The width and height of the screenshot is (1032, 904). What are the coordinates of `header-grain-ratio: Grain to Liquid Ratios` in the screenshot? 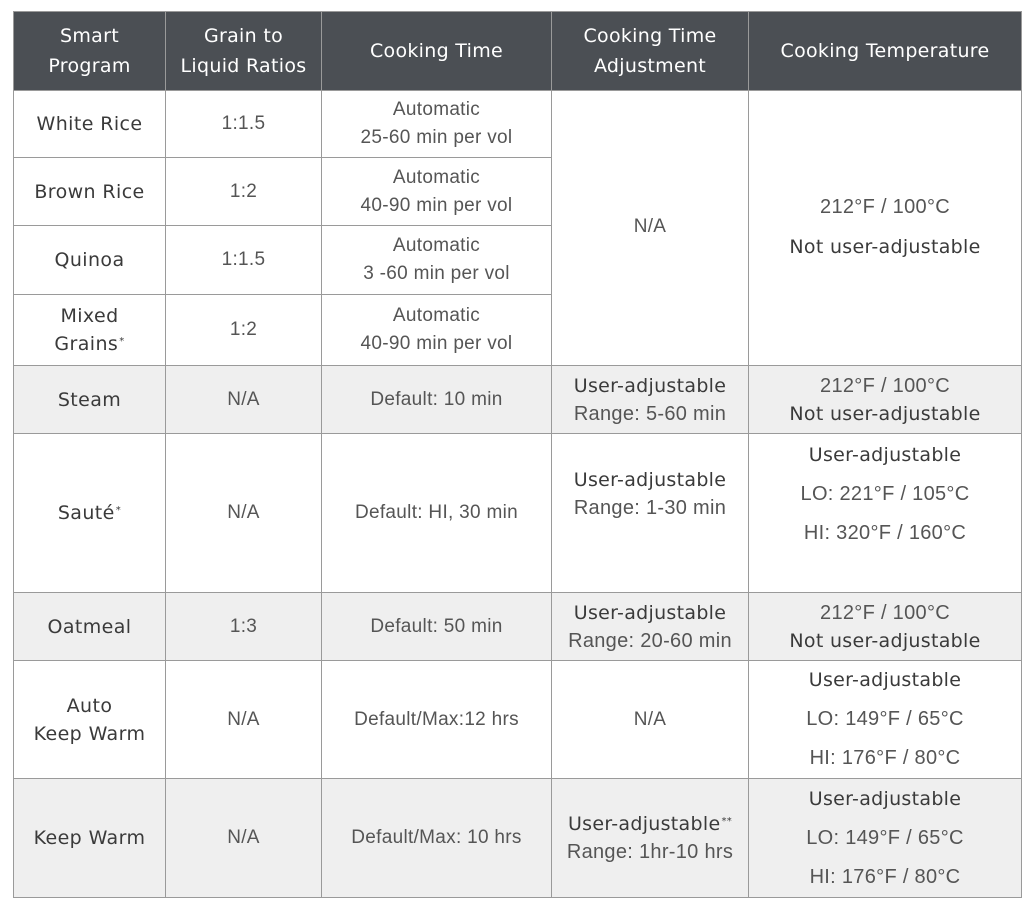 It's located at (243, 51).